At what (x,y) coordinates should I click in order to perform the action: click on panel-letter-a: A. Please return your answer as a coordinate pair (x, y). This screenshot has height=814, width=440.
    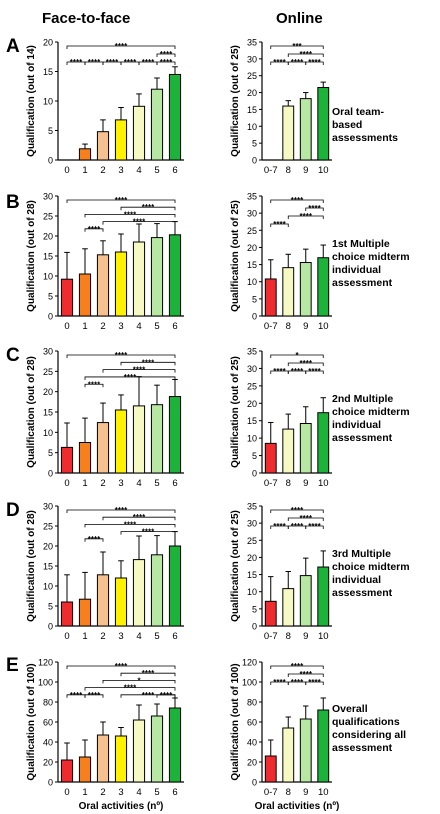
    Looking at the image, I should click on (13, 46).